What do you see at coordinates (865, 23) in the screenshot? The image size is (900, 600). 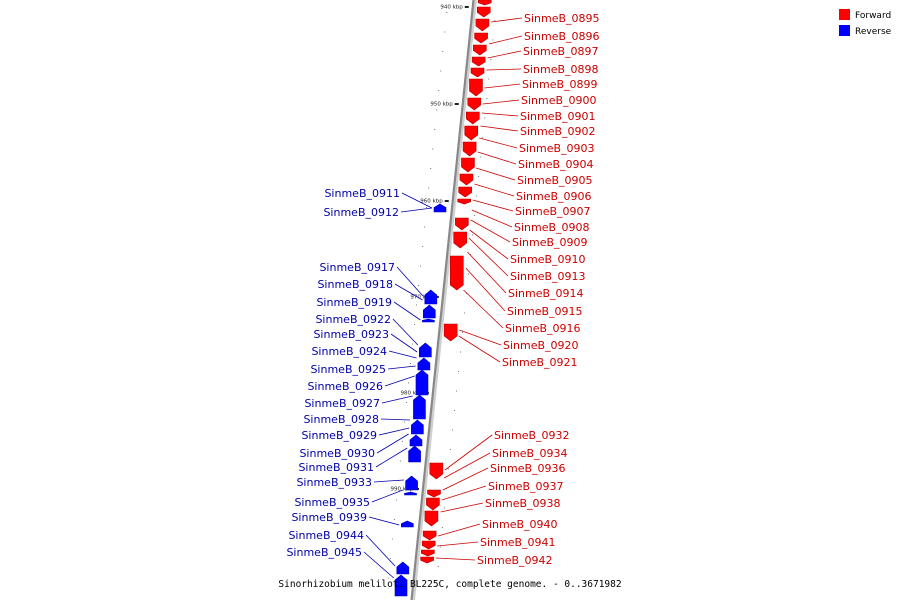 I see `legend: Forward Reverse` at bounding box center [865, 23].